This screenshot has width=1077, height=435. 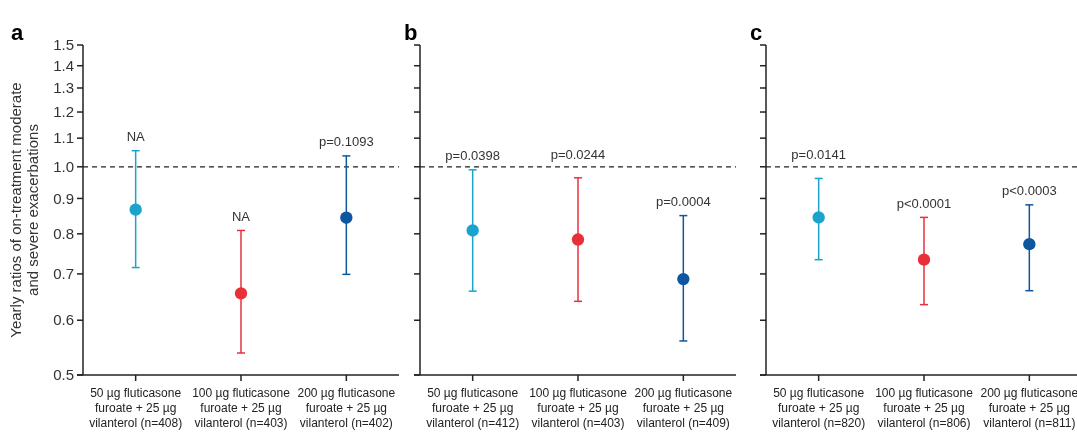 I want to click on x-tick-label: 100 µg fluticasone furoate + 25 µg vilanterol (n=806), so click(x=924, y=408).